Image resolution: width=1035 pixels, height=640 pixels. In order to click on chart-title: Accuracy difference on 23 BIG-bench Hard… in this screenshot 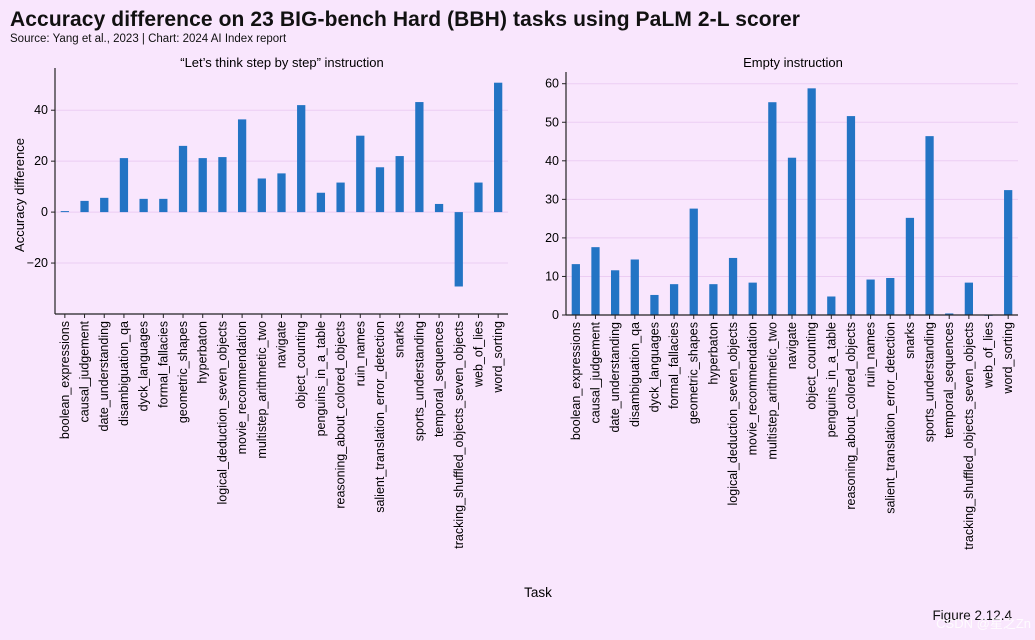, I will do `click(405, 19)`.